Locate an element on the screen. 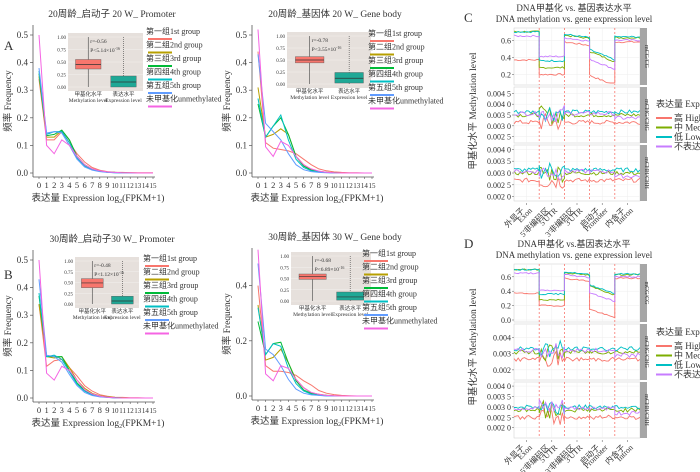 This screenshot has height=472, width=700. x-tick-label: 1 is located at coordinates (265, 185).